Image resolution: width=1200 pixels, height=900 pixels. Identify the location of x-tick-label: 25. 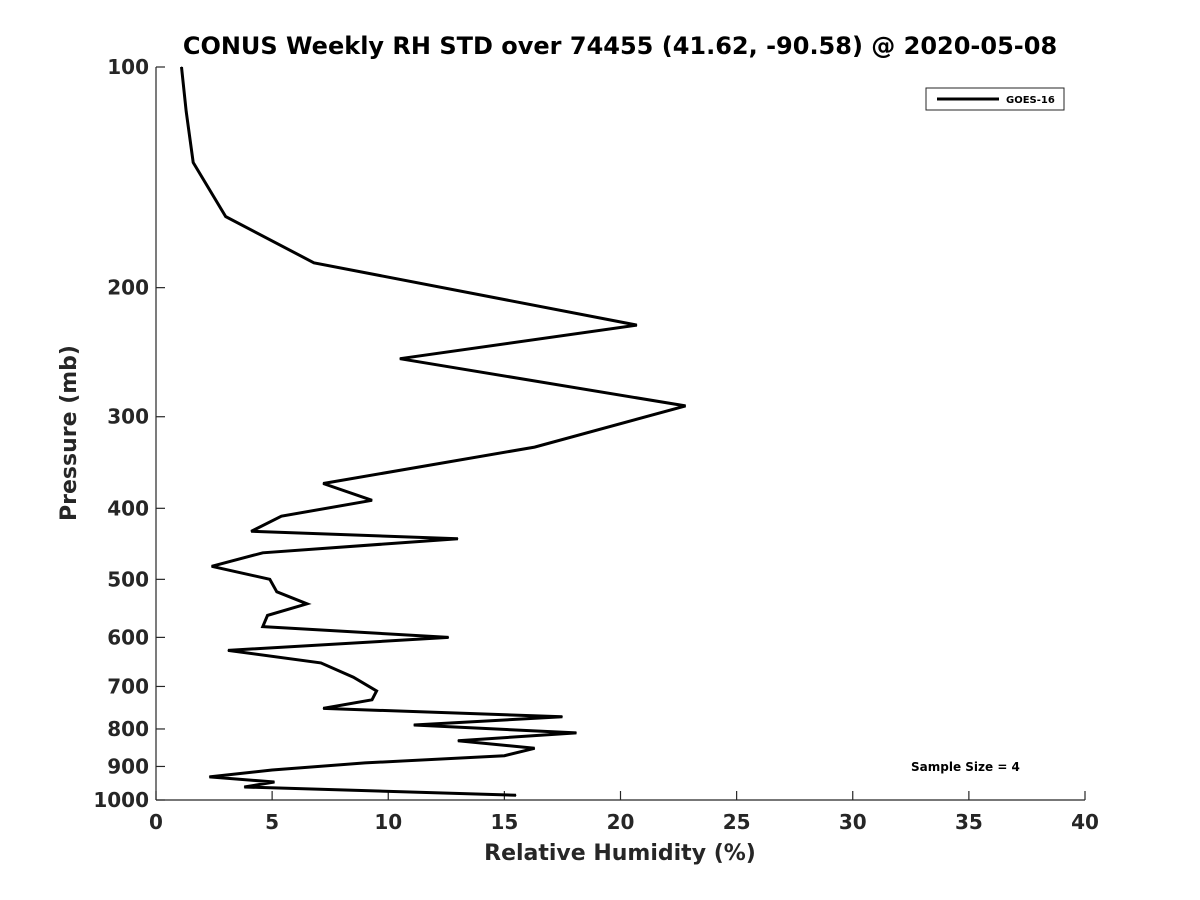
(737, 822).